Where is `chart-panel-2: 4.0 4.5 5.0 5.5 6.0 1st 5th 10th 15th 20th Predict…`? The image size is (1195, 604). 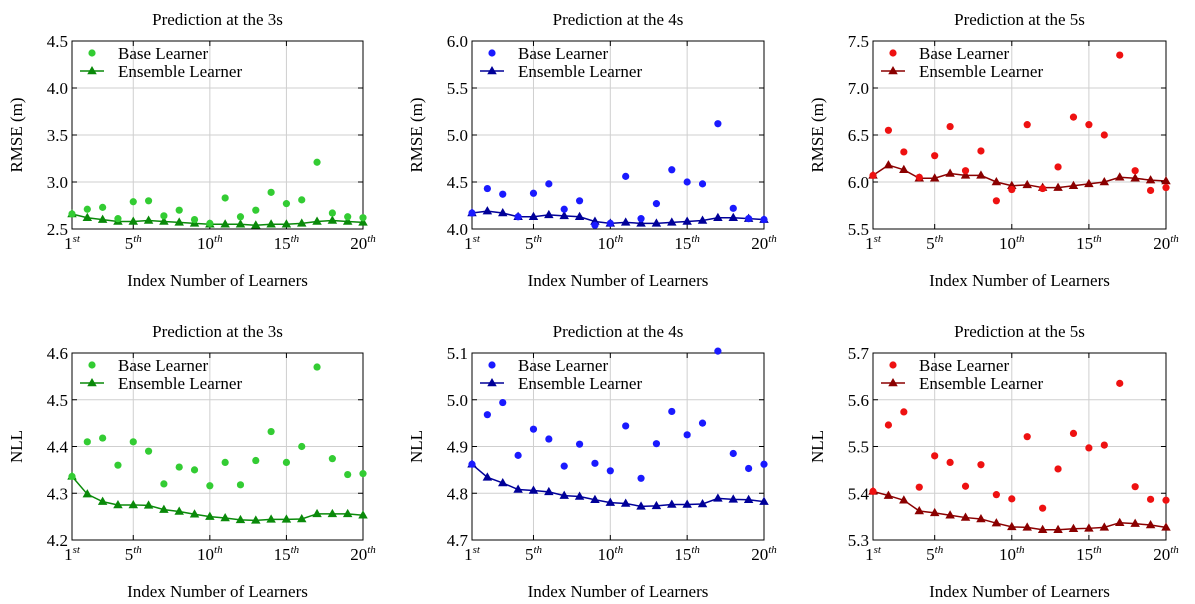
chart-panel-2: 4.0 4.5 5.0 5.5 6.0 1st 5th 10th 15th 20th Predict… is located at coordinates (592, 150).